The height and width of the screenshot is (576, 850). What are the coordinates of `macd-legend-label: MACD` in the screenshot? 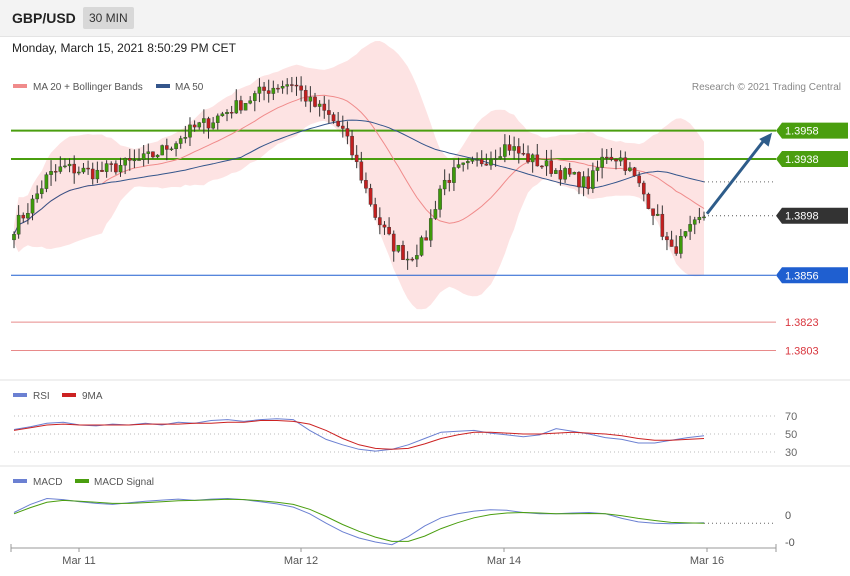 It's located at (47, 482).